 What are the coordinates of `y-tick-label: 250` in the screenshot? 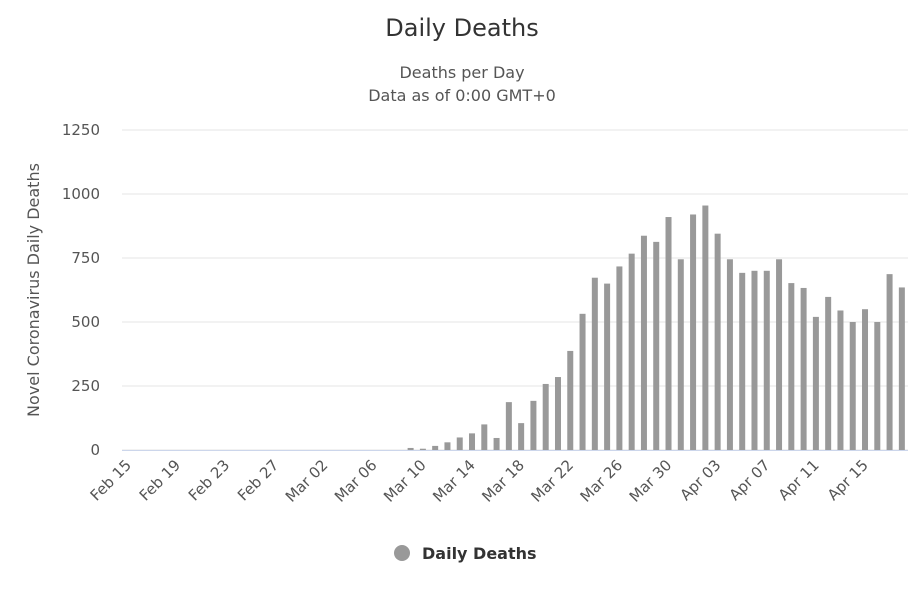 It's located at (85, 386).